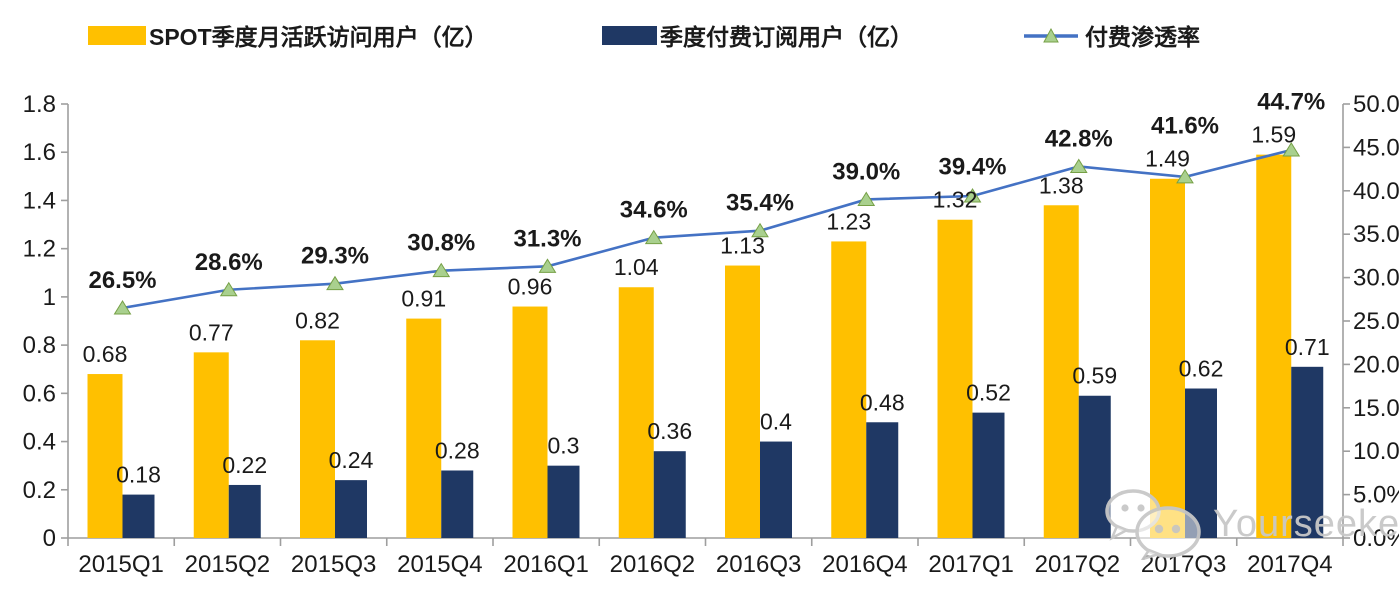 The height and width of the screenshot is (596, 1399). What do you see at coordinates (288, 36) in the screenshot?
I see `legend-item-mau: SPOT季度月活跃访问用户（亿）` at bounding box center [288, 36].